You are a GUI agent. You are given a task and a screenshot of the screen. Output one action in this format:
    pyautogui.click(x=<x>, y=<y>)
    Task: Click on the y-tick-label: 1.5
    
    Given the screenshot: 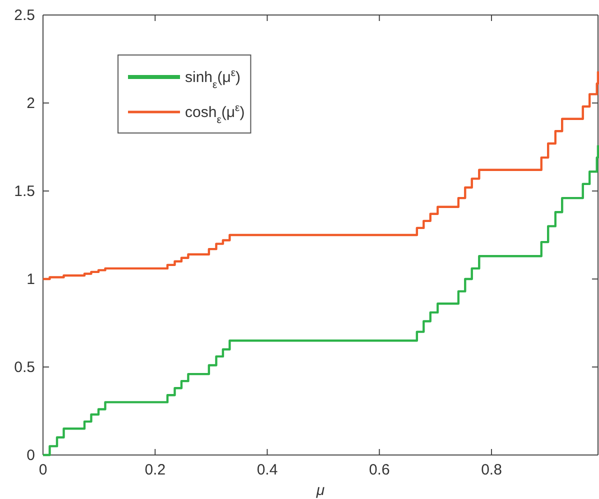 What is the action you would take?
    pyautogui.click(x=24, y=191)
    